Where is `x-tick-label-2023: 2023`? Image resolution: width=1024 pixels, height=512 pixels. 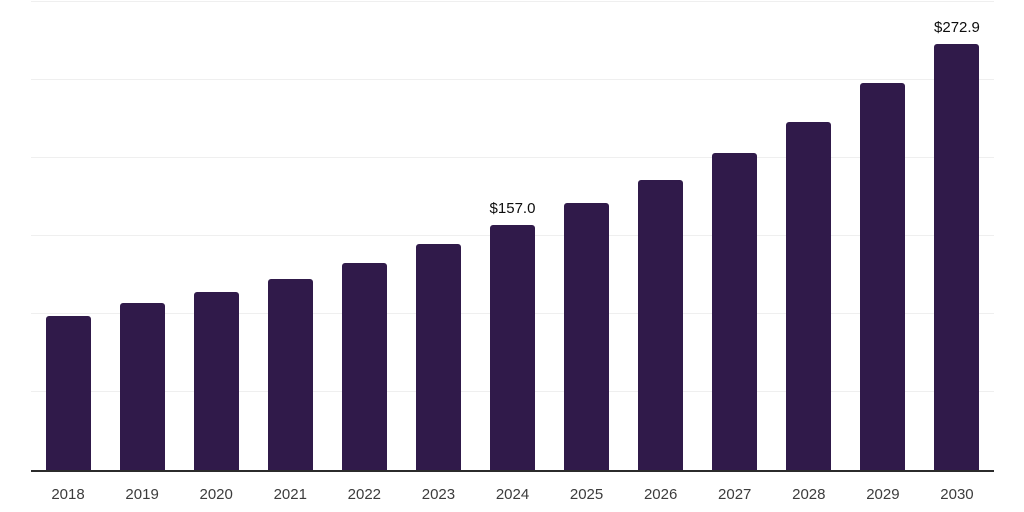 x-tick-label-2023: 2023 is located at coordinates (438, 494).